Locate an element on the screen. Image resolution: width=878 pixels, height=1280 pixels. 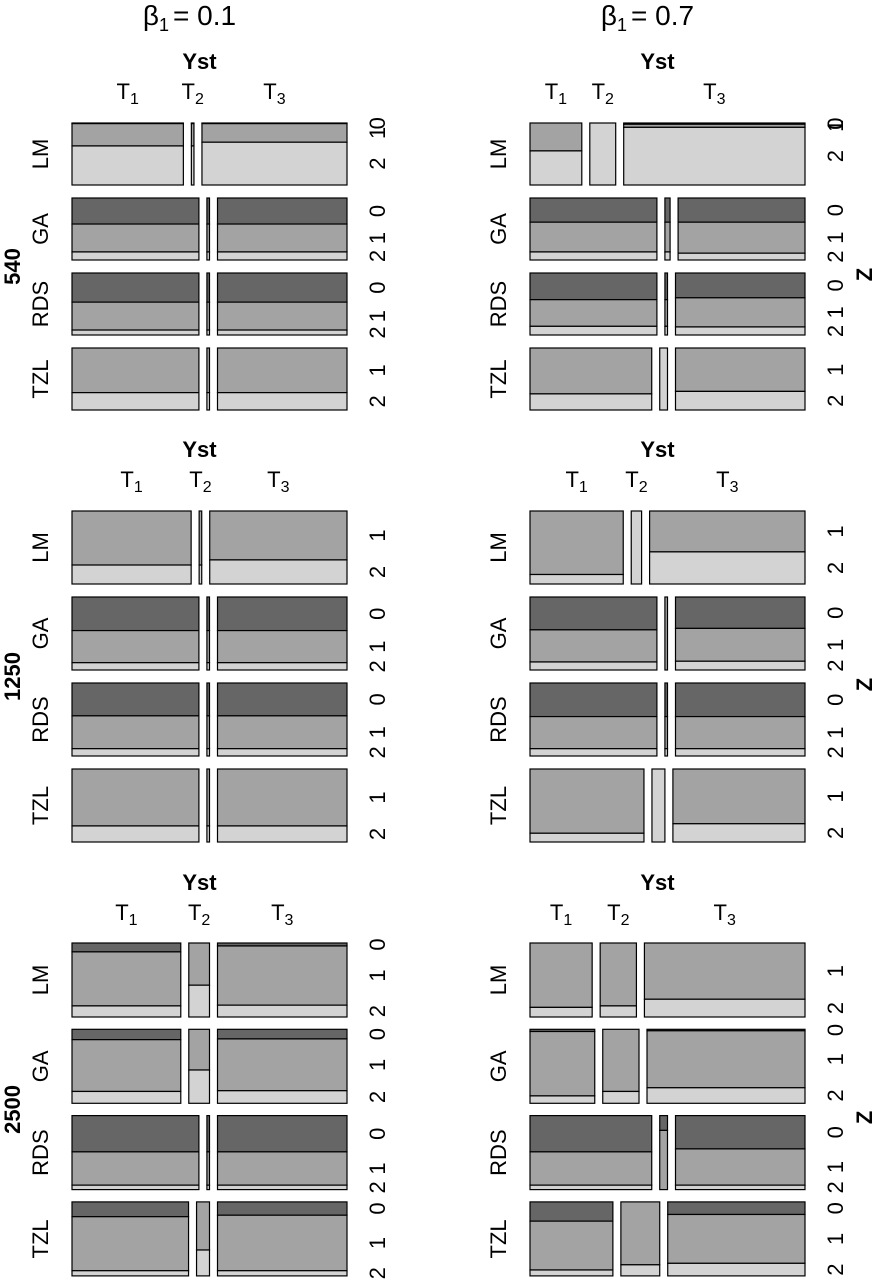
method-label: TZL is located at coordinates (498, 378).